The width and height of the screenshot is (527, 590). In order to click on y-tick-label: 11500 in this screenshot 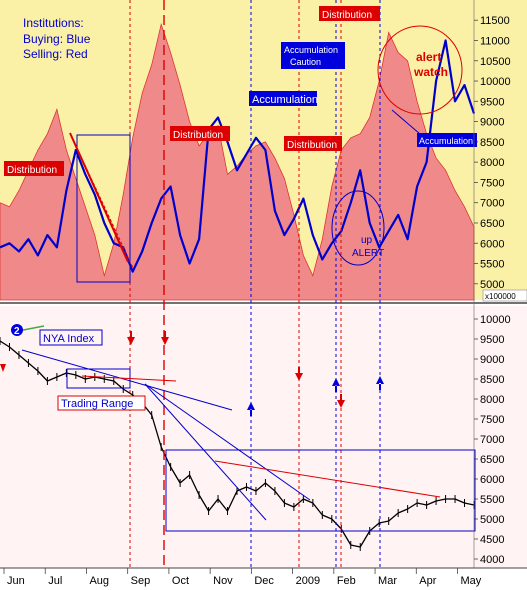, I will do `click(495, 21)`.